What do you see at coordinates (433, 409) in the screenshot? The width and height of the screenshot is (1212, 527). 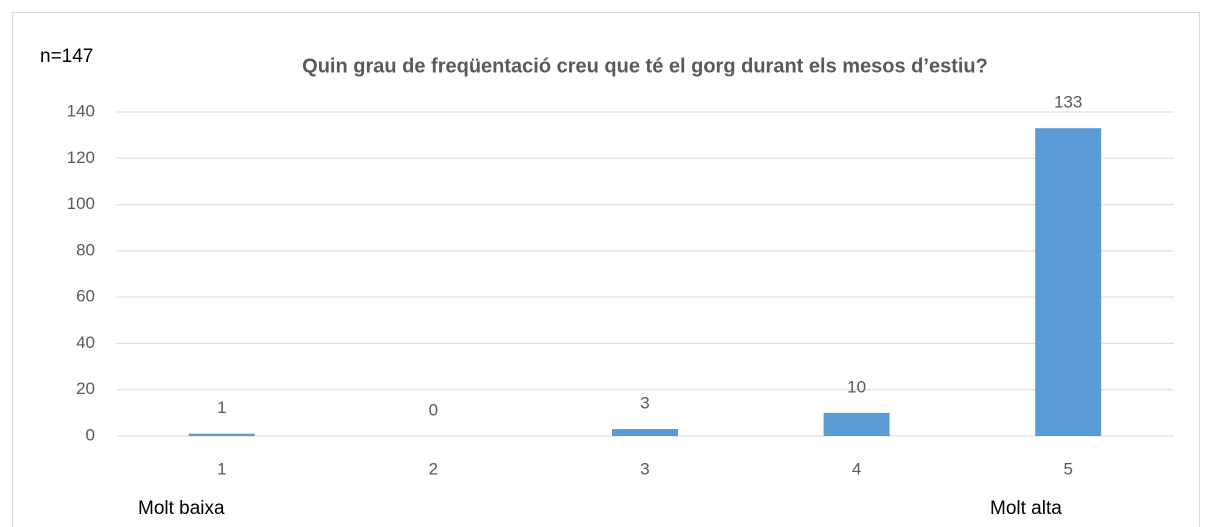 I see `data-label: 0` at bounding box center [433, 409].